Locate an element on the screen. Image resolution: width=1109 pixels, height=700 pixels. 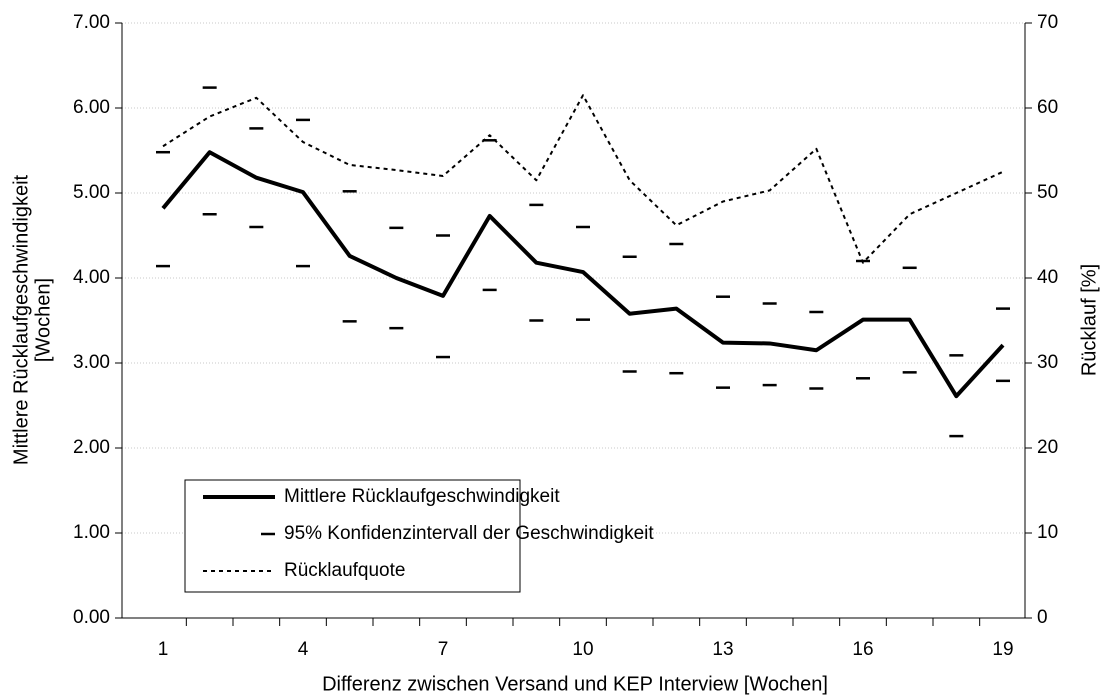
x-tick-label: 16 is located at coordinates (862, 649).